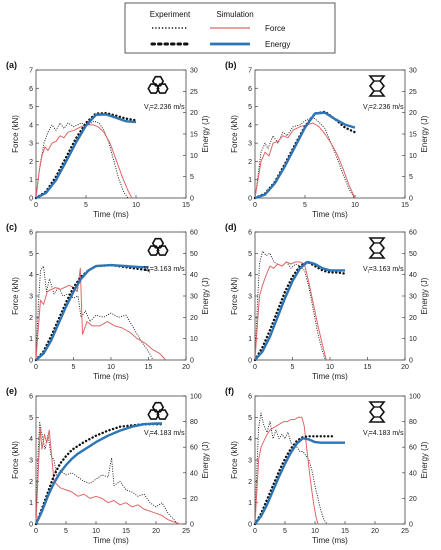 The image size is (441, 550). Describe the element at coordinates (250, 397) in the screenshot. I see `y-tick-label: 6` at that location.